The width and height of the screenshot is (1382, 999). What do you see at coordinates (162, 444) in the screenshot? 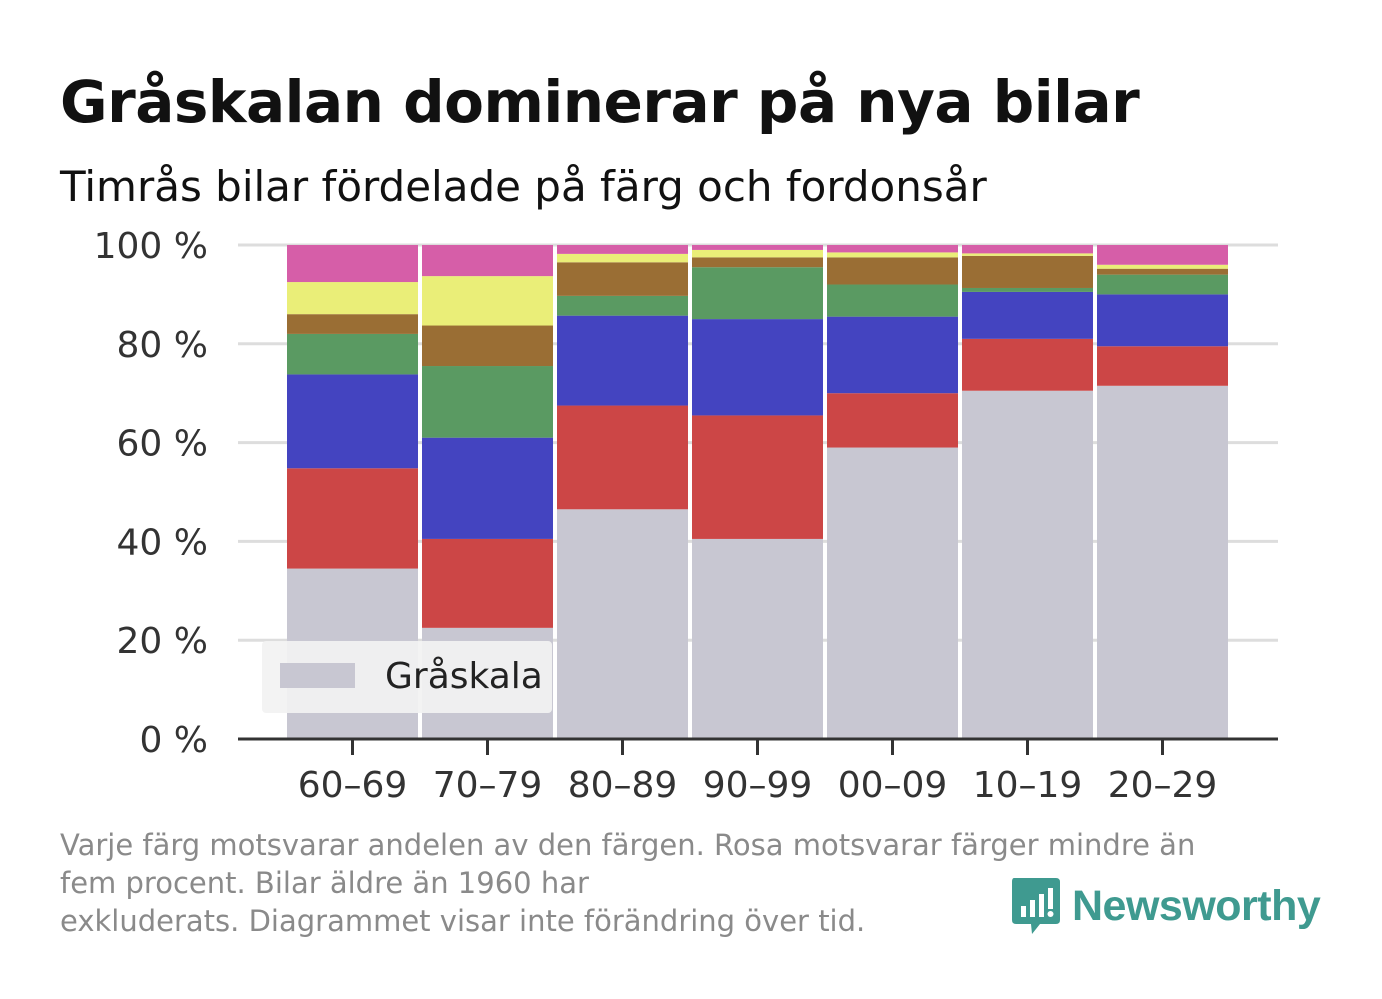
I see `y-tick-label: 60 %` at bounding box center [162, 444].